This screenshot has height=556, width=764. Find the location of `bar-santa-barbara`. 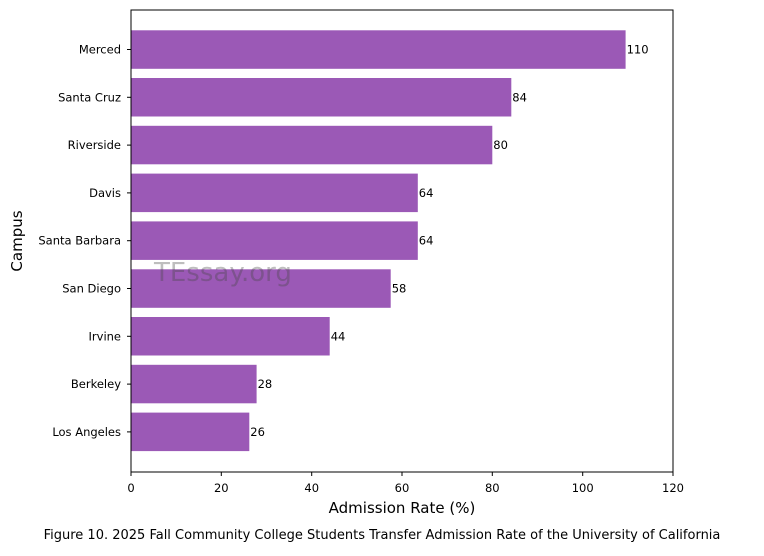

bar-santa-barbara is located at coordinates (274, 240).